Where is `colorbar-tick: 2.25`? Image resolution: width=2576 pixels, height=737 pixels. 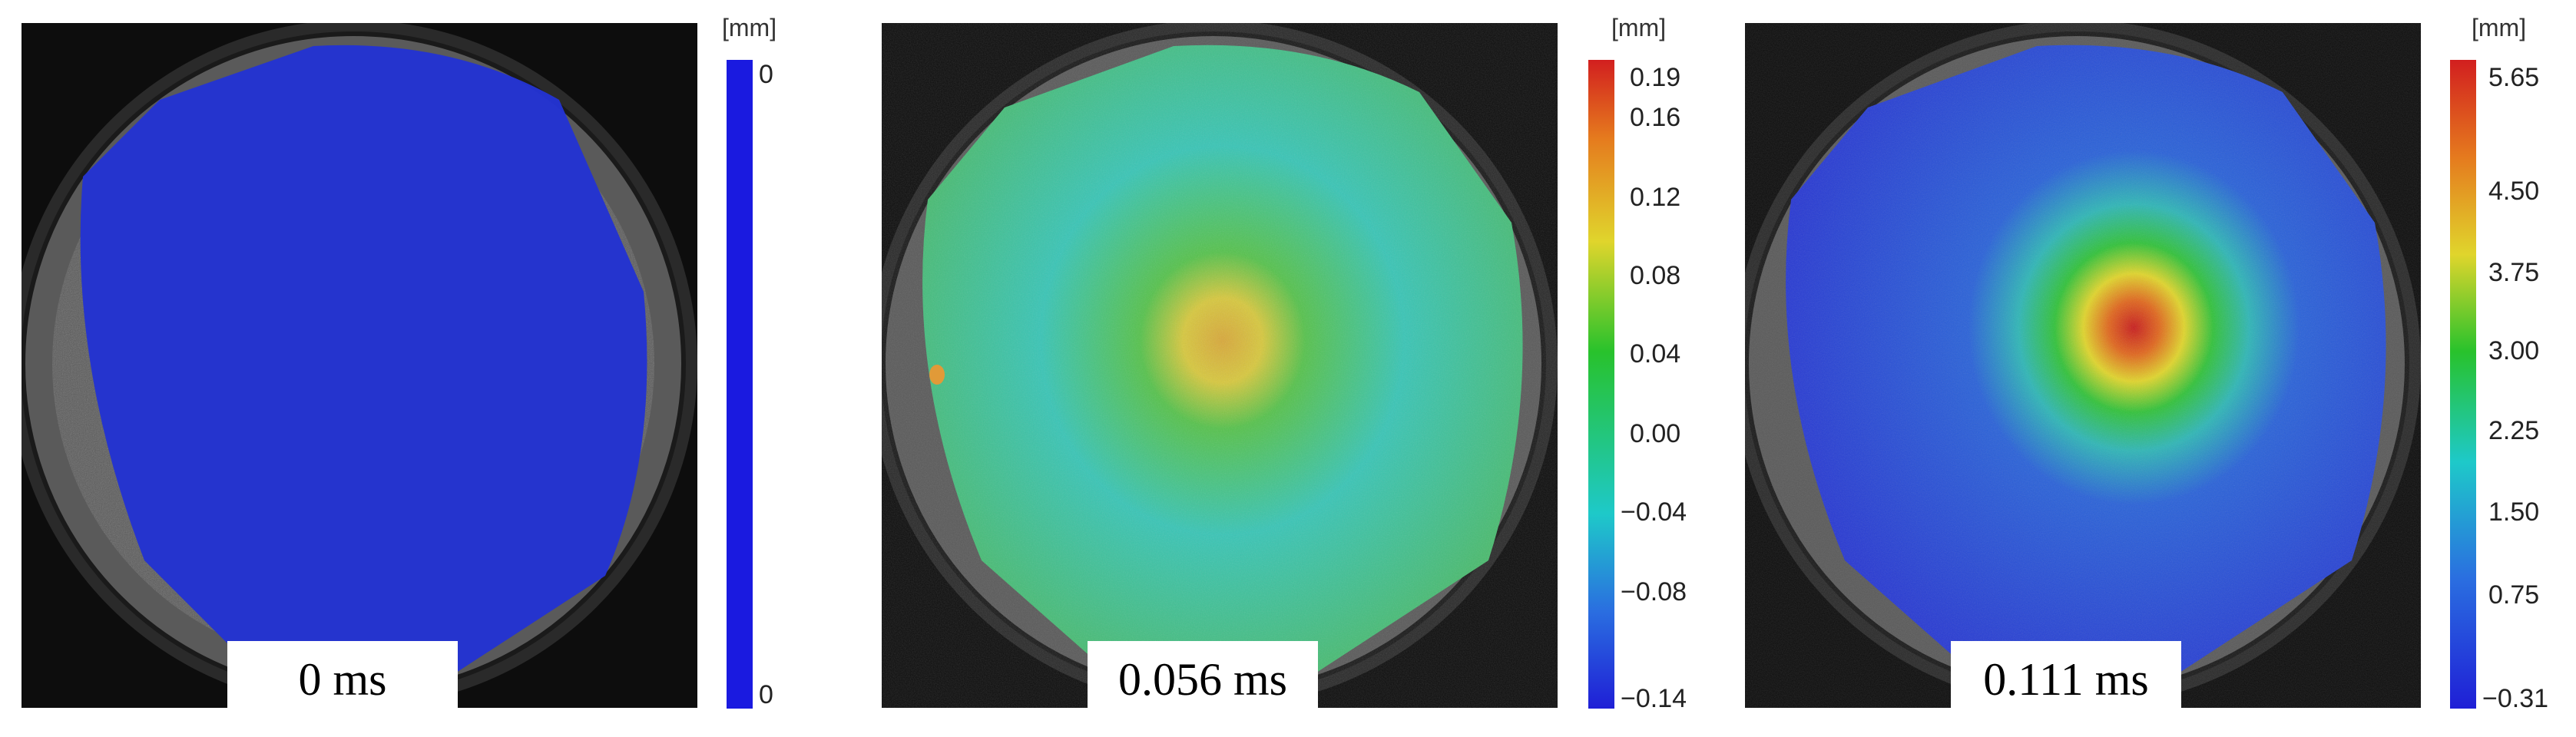 colorbar-tick: 2.25 is located at coordinates (2514, 430).